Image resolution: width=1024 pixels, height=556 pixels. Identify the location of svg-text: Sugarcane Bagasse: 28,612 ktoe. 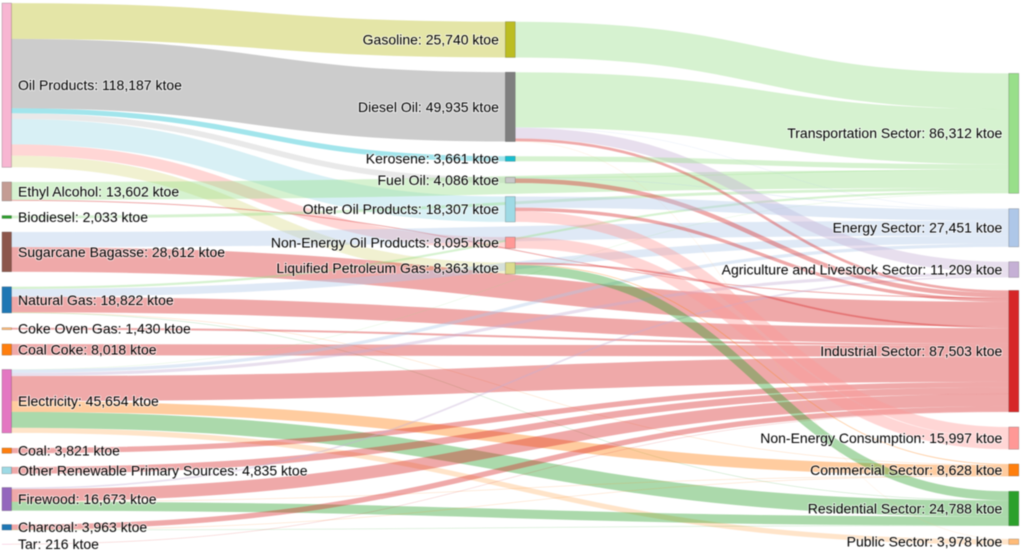
(121, 252).